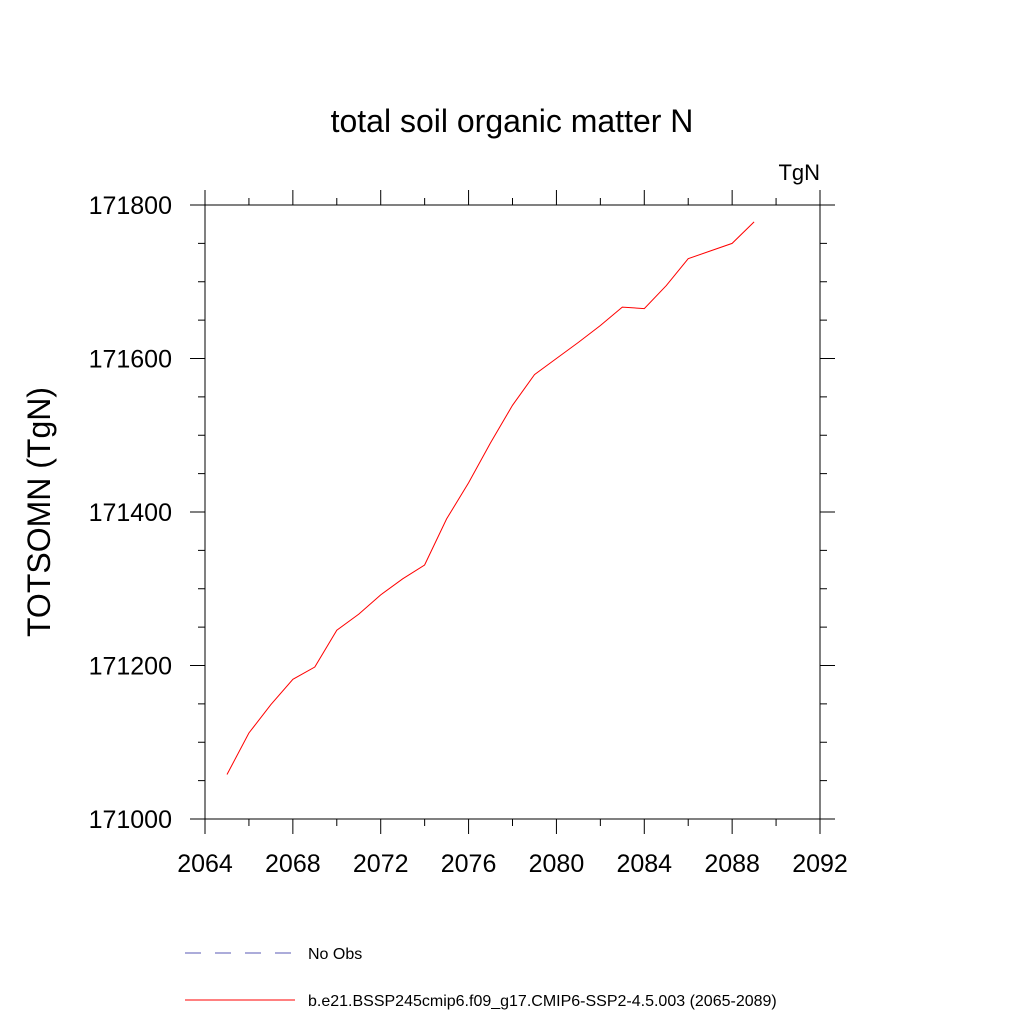 The width and height of the screenshot is (1024, 1024). I want to click on x-tick-label: 2068, so click(293, 864).